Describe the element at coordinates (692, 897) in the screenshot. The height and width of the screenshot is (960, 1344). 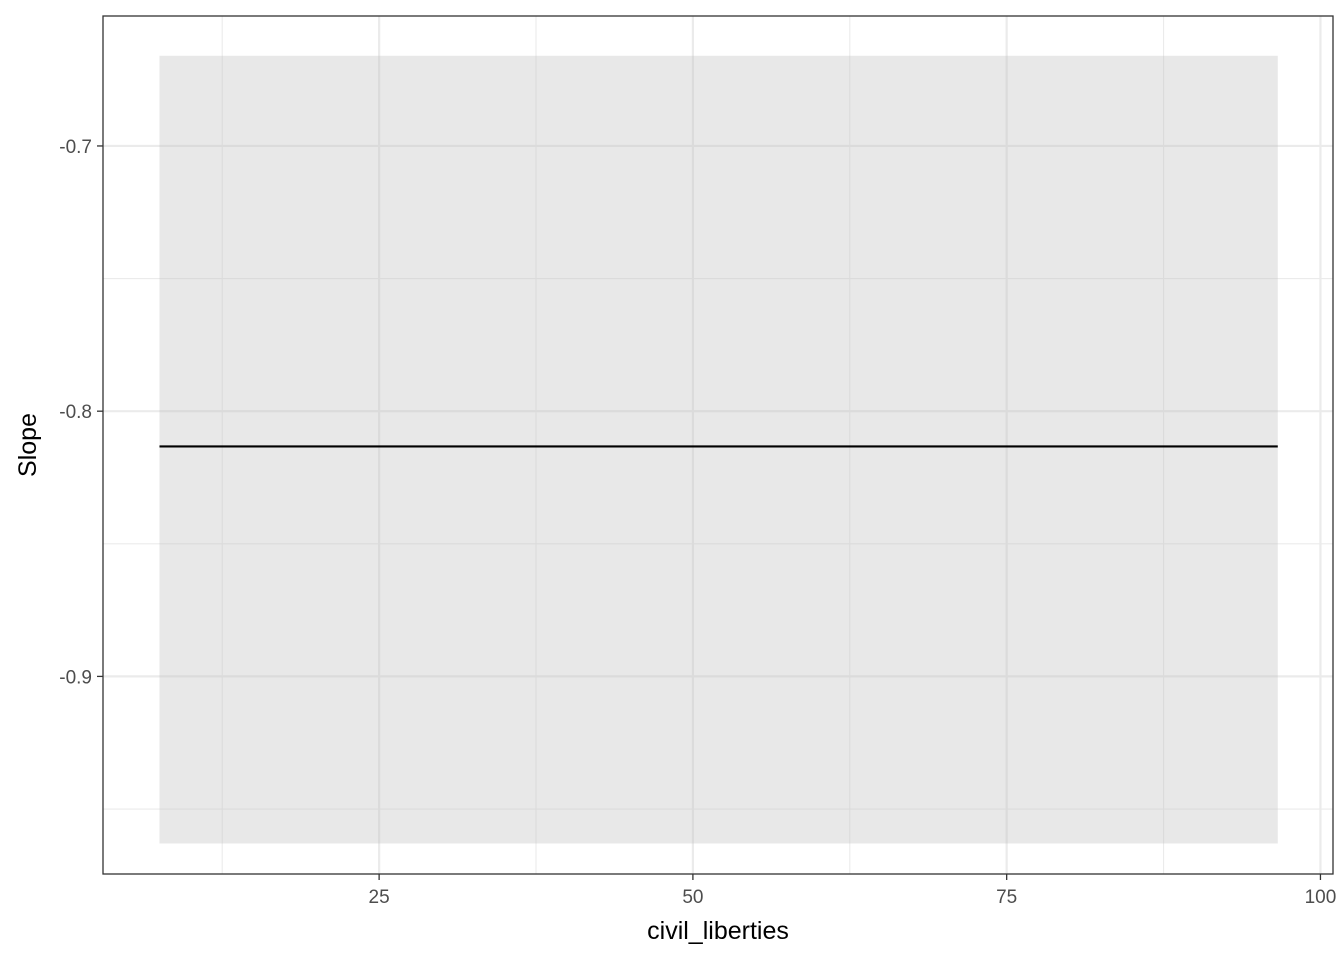
I see `x-tick-label: 50` at that location.